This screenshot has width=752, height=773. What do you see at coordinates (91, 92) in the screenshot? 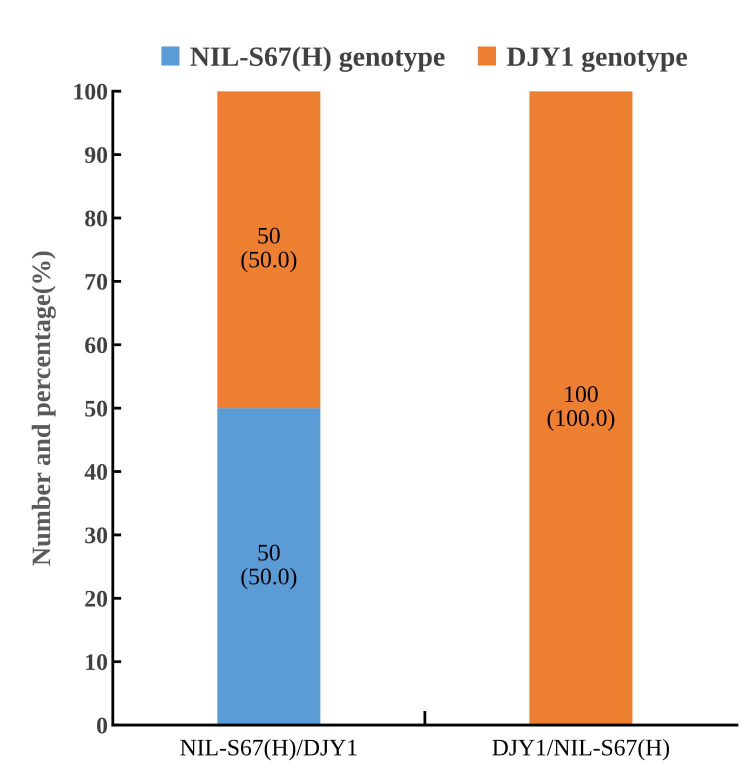
I see `y-tick-label: 100` at bounding box center [91, 92].